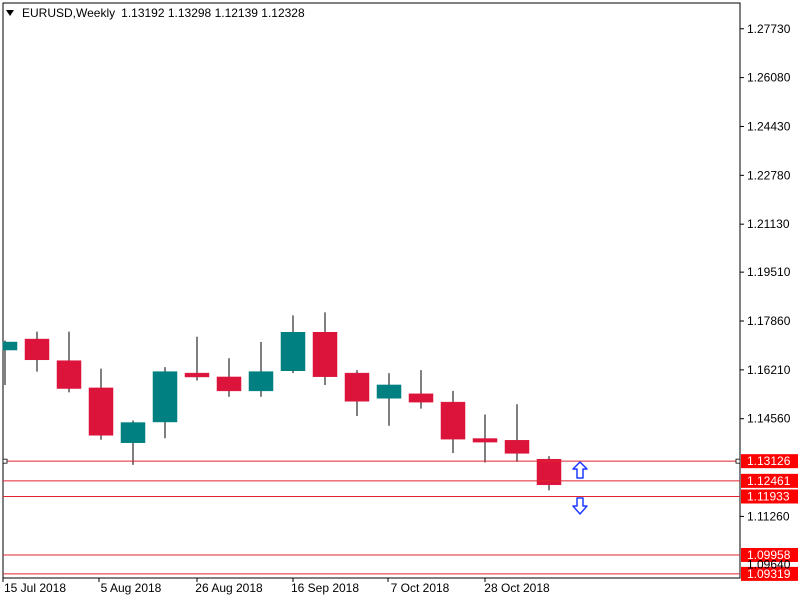  What do you see at coordinates (69, 13) in the screenshot?
I see `chart-symbol-timeframe: EURUSD,Weekly` at bounding box center [69, 13].